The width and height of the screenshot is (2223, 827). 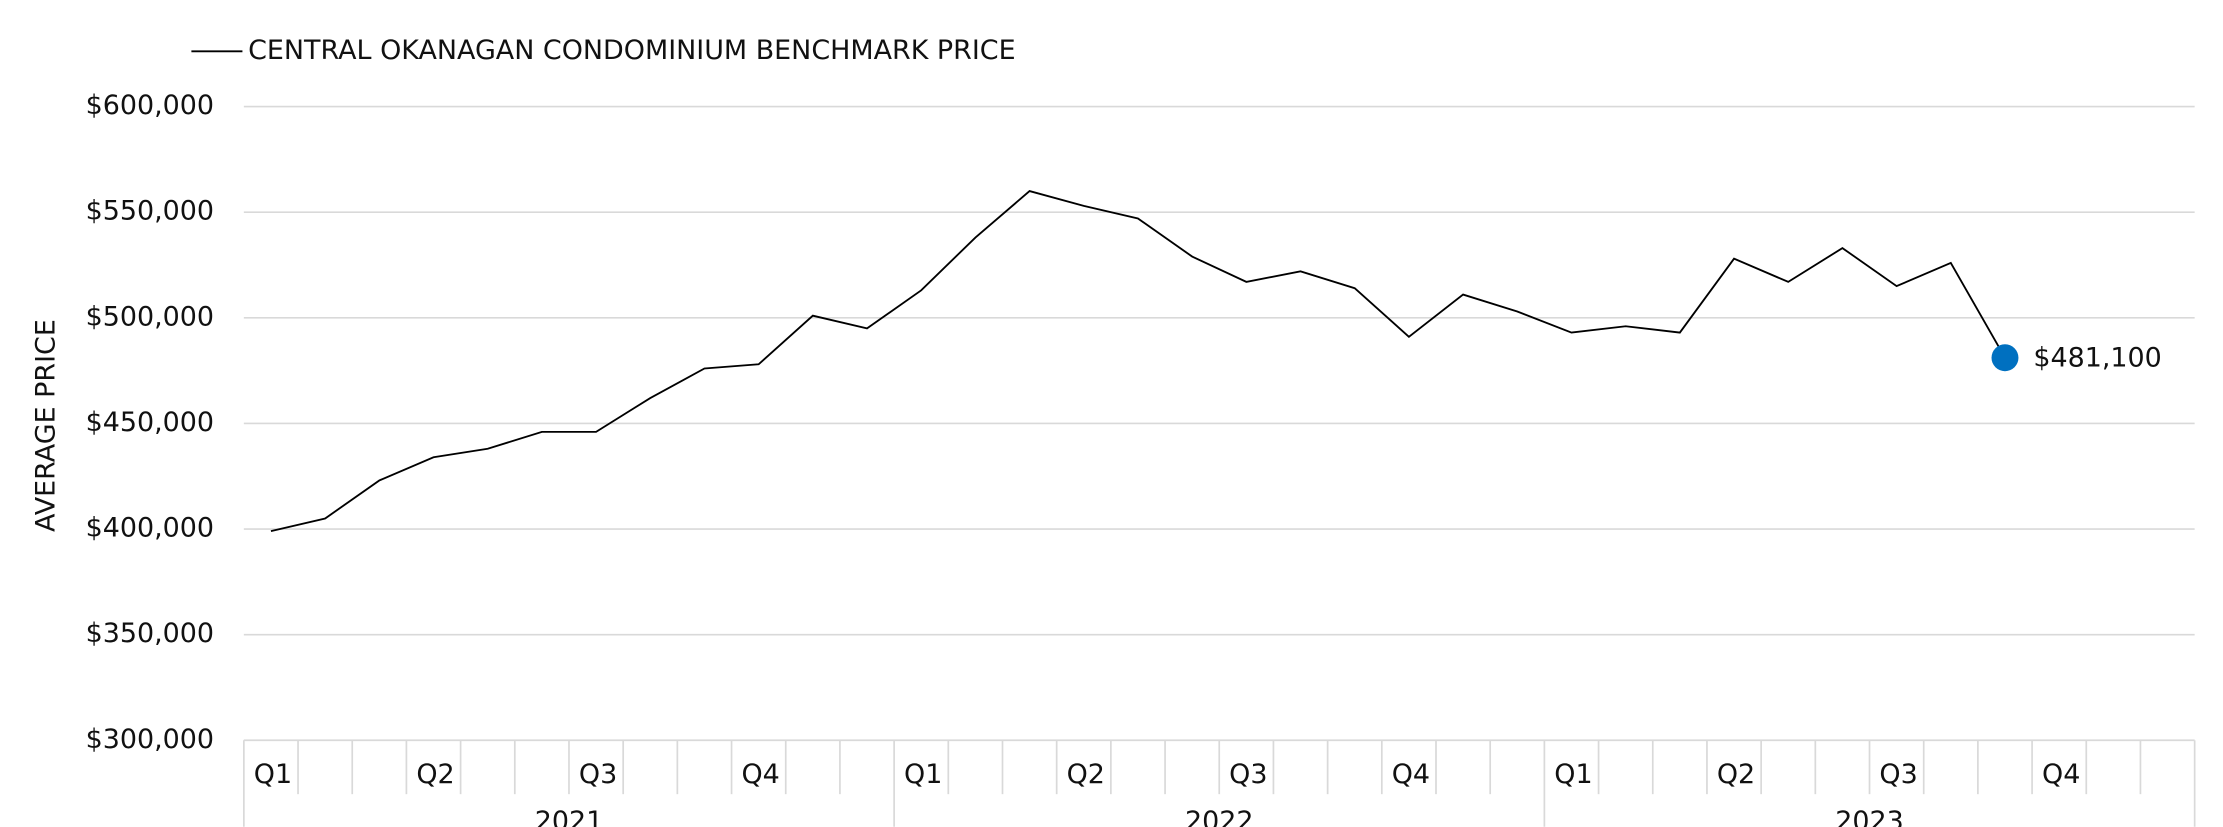 I want to click on y-tick-label: $350,000, so click(x=150, y=633).